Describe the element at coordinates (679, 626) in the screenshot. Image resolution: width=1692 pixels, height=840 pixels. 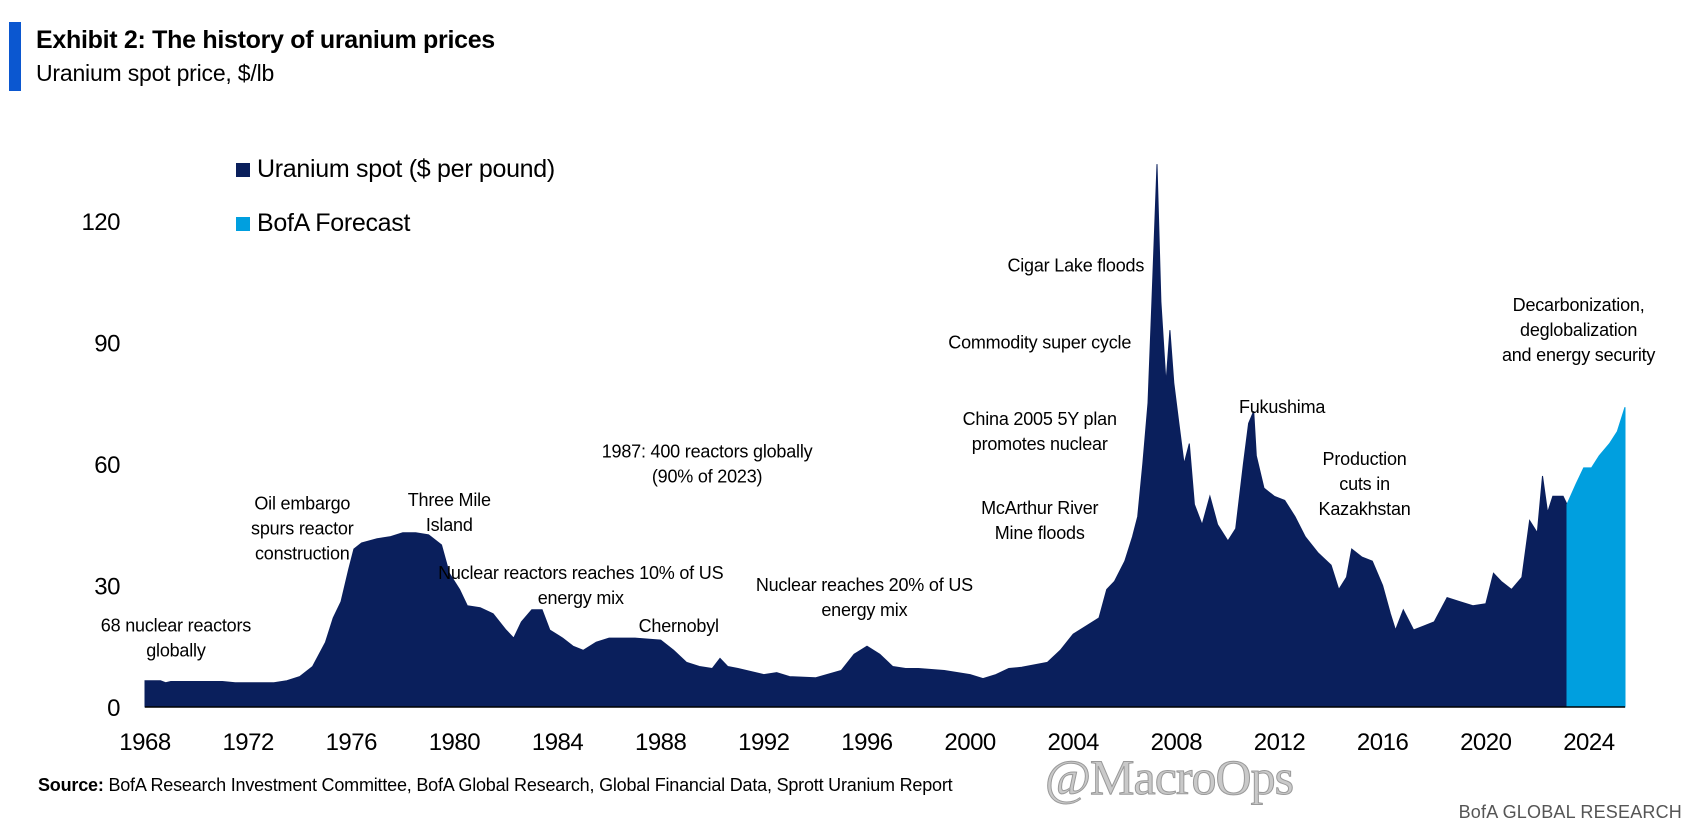
I see `annotation-5-line-0: Chernobyl` at that location.